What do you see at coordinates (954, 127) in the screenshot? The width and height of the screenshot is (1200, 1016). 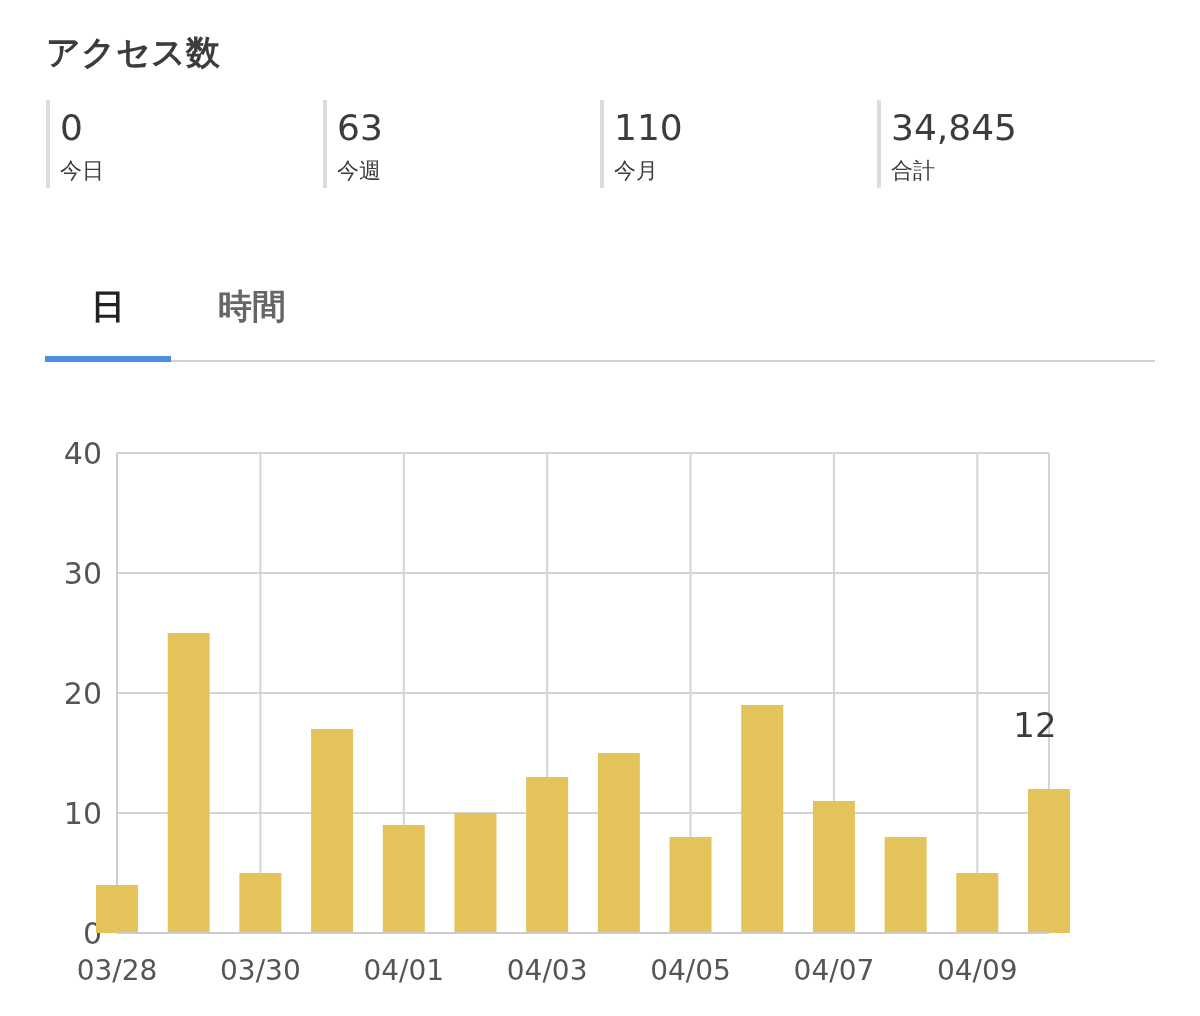 I see `text: 34,845` at bounding box center [954, 127].